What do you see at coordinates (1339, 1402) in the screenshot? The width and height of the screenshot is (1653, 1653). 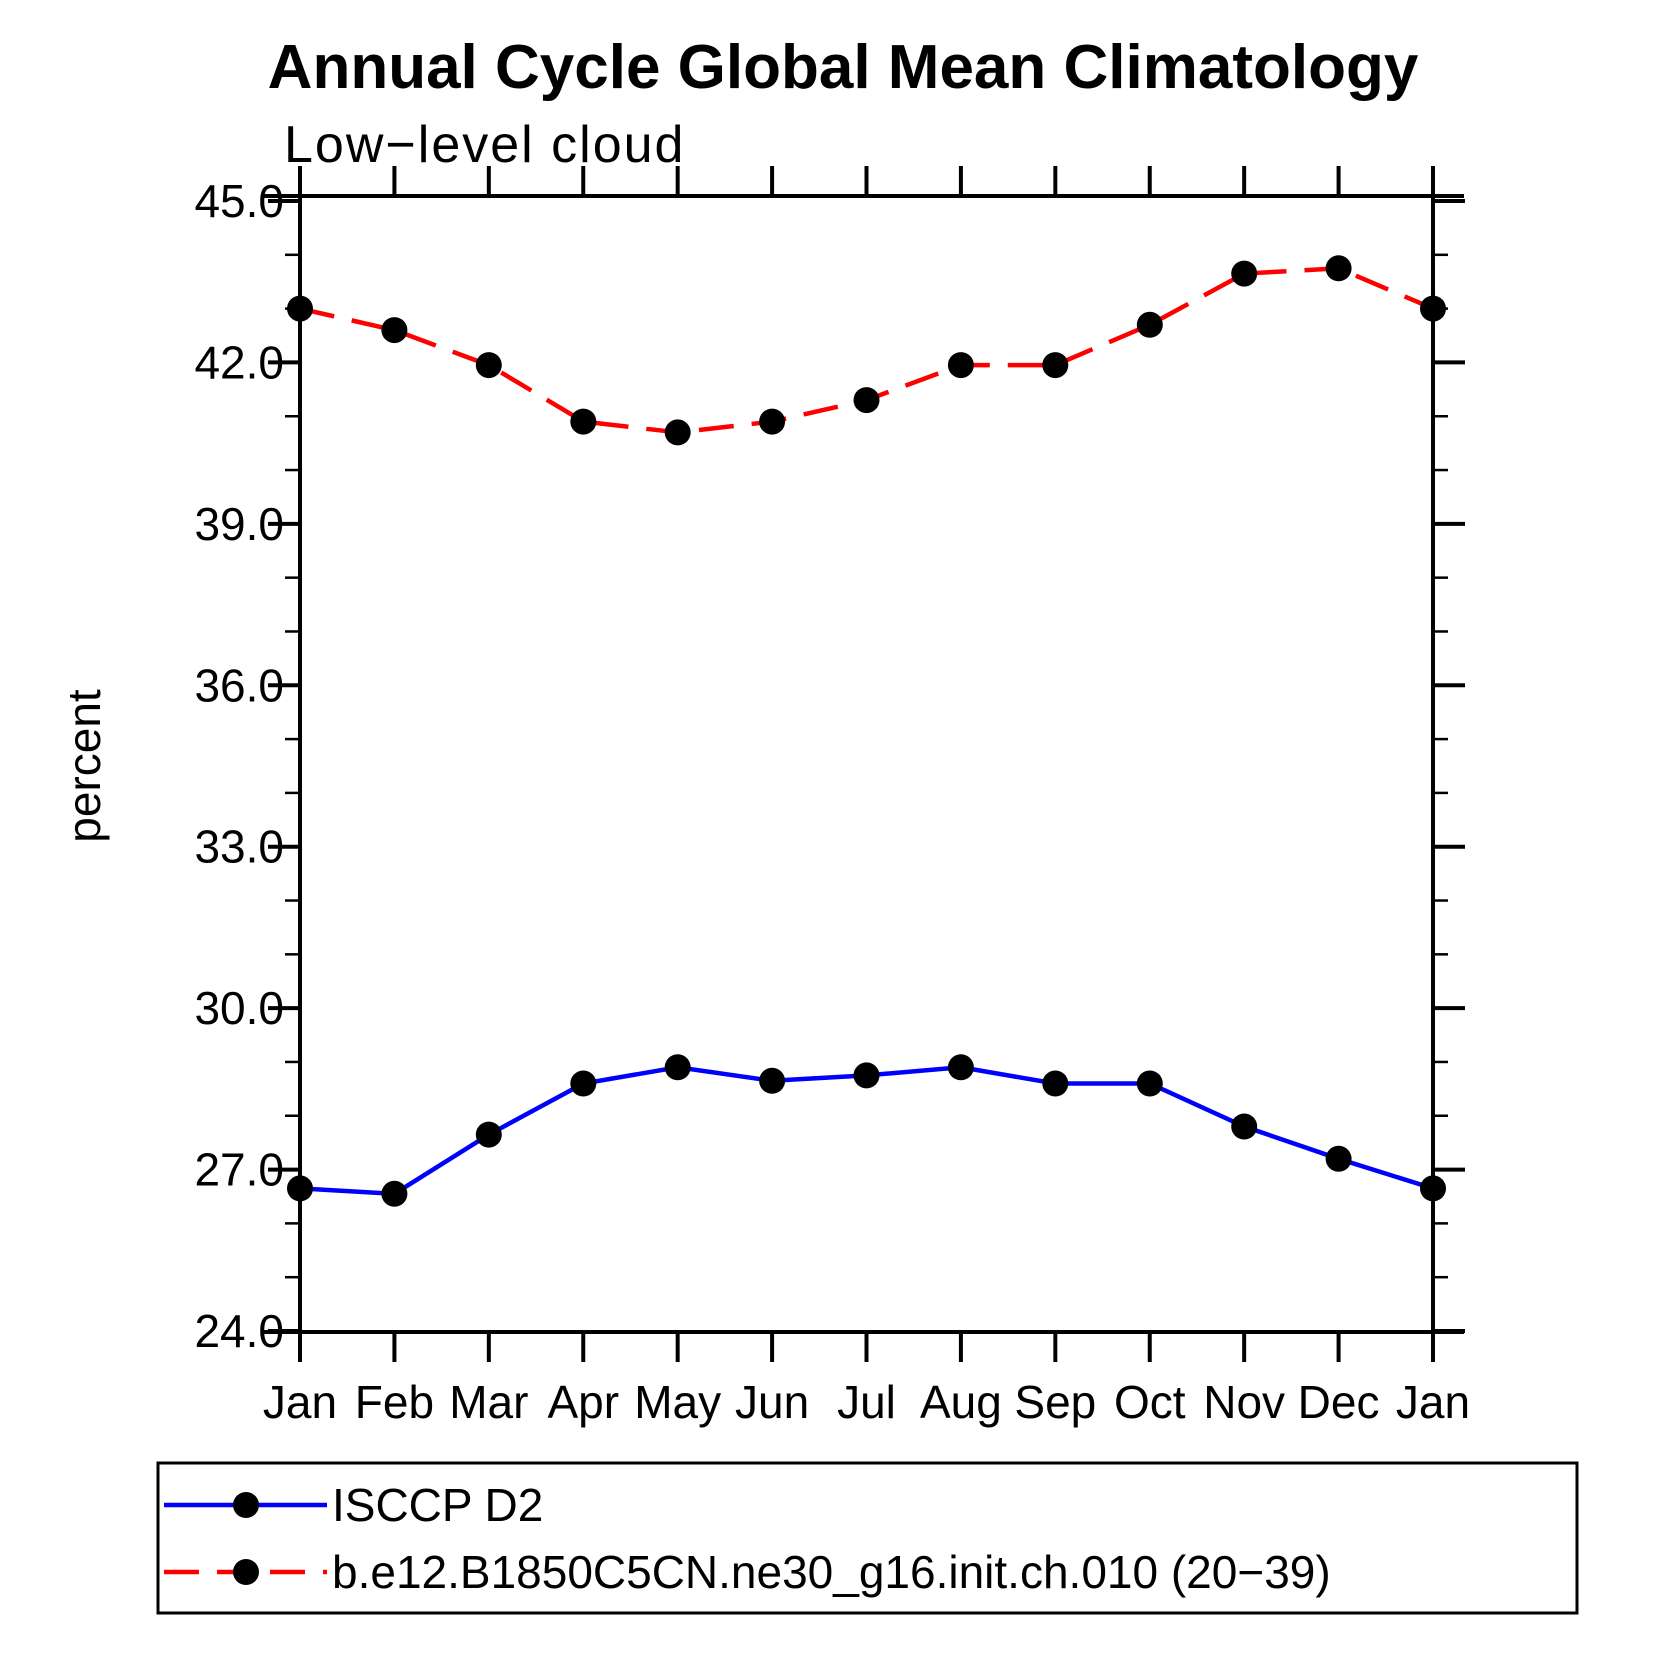 I see `x-tick-label: Dec` at bounding box center [1339, 1402].